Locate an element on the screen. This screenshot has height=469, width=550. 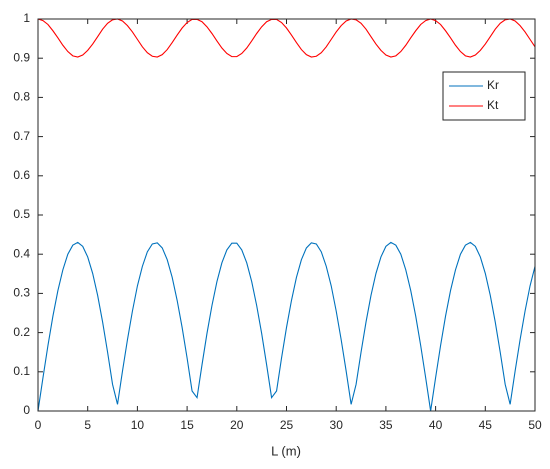
x-tick-label: 20 is located at coordinates (237, 425).